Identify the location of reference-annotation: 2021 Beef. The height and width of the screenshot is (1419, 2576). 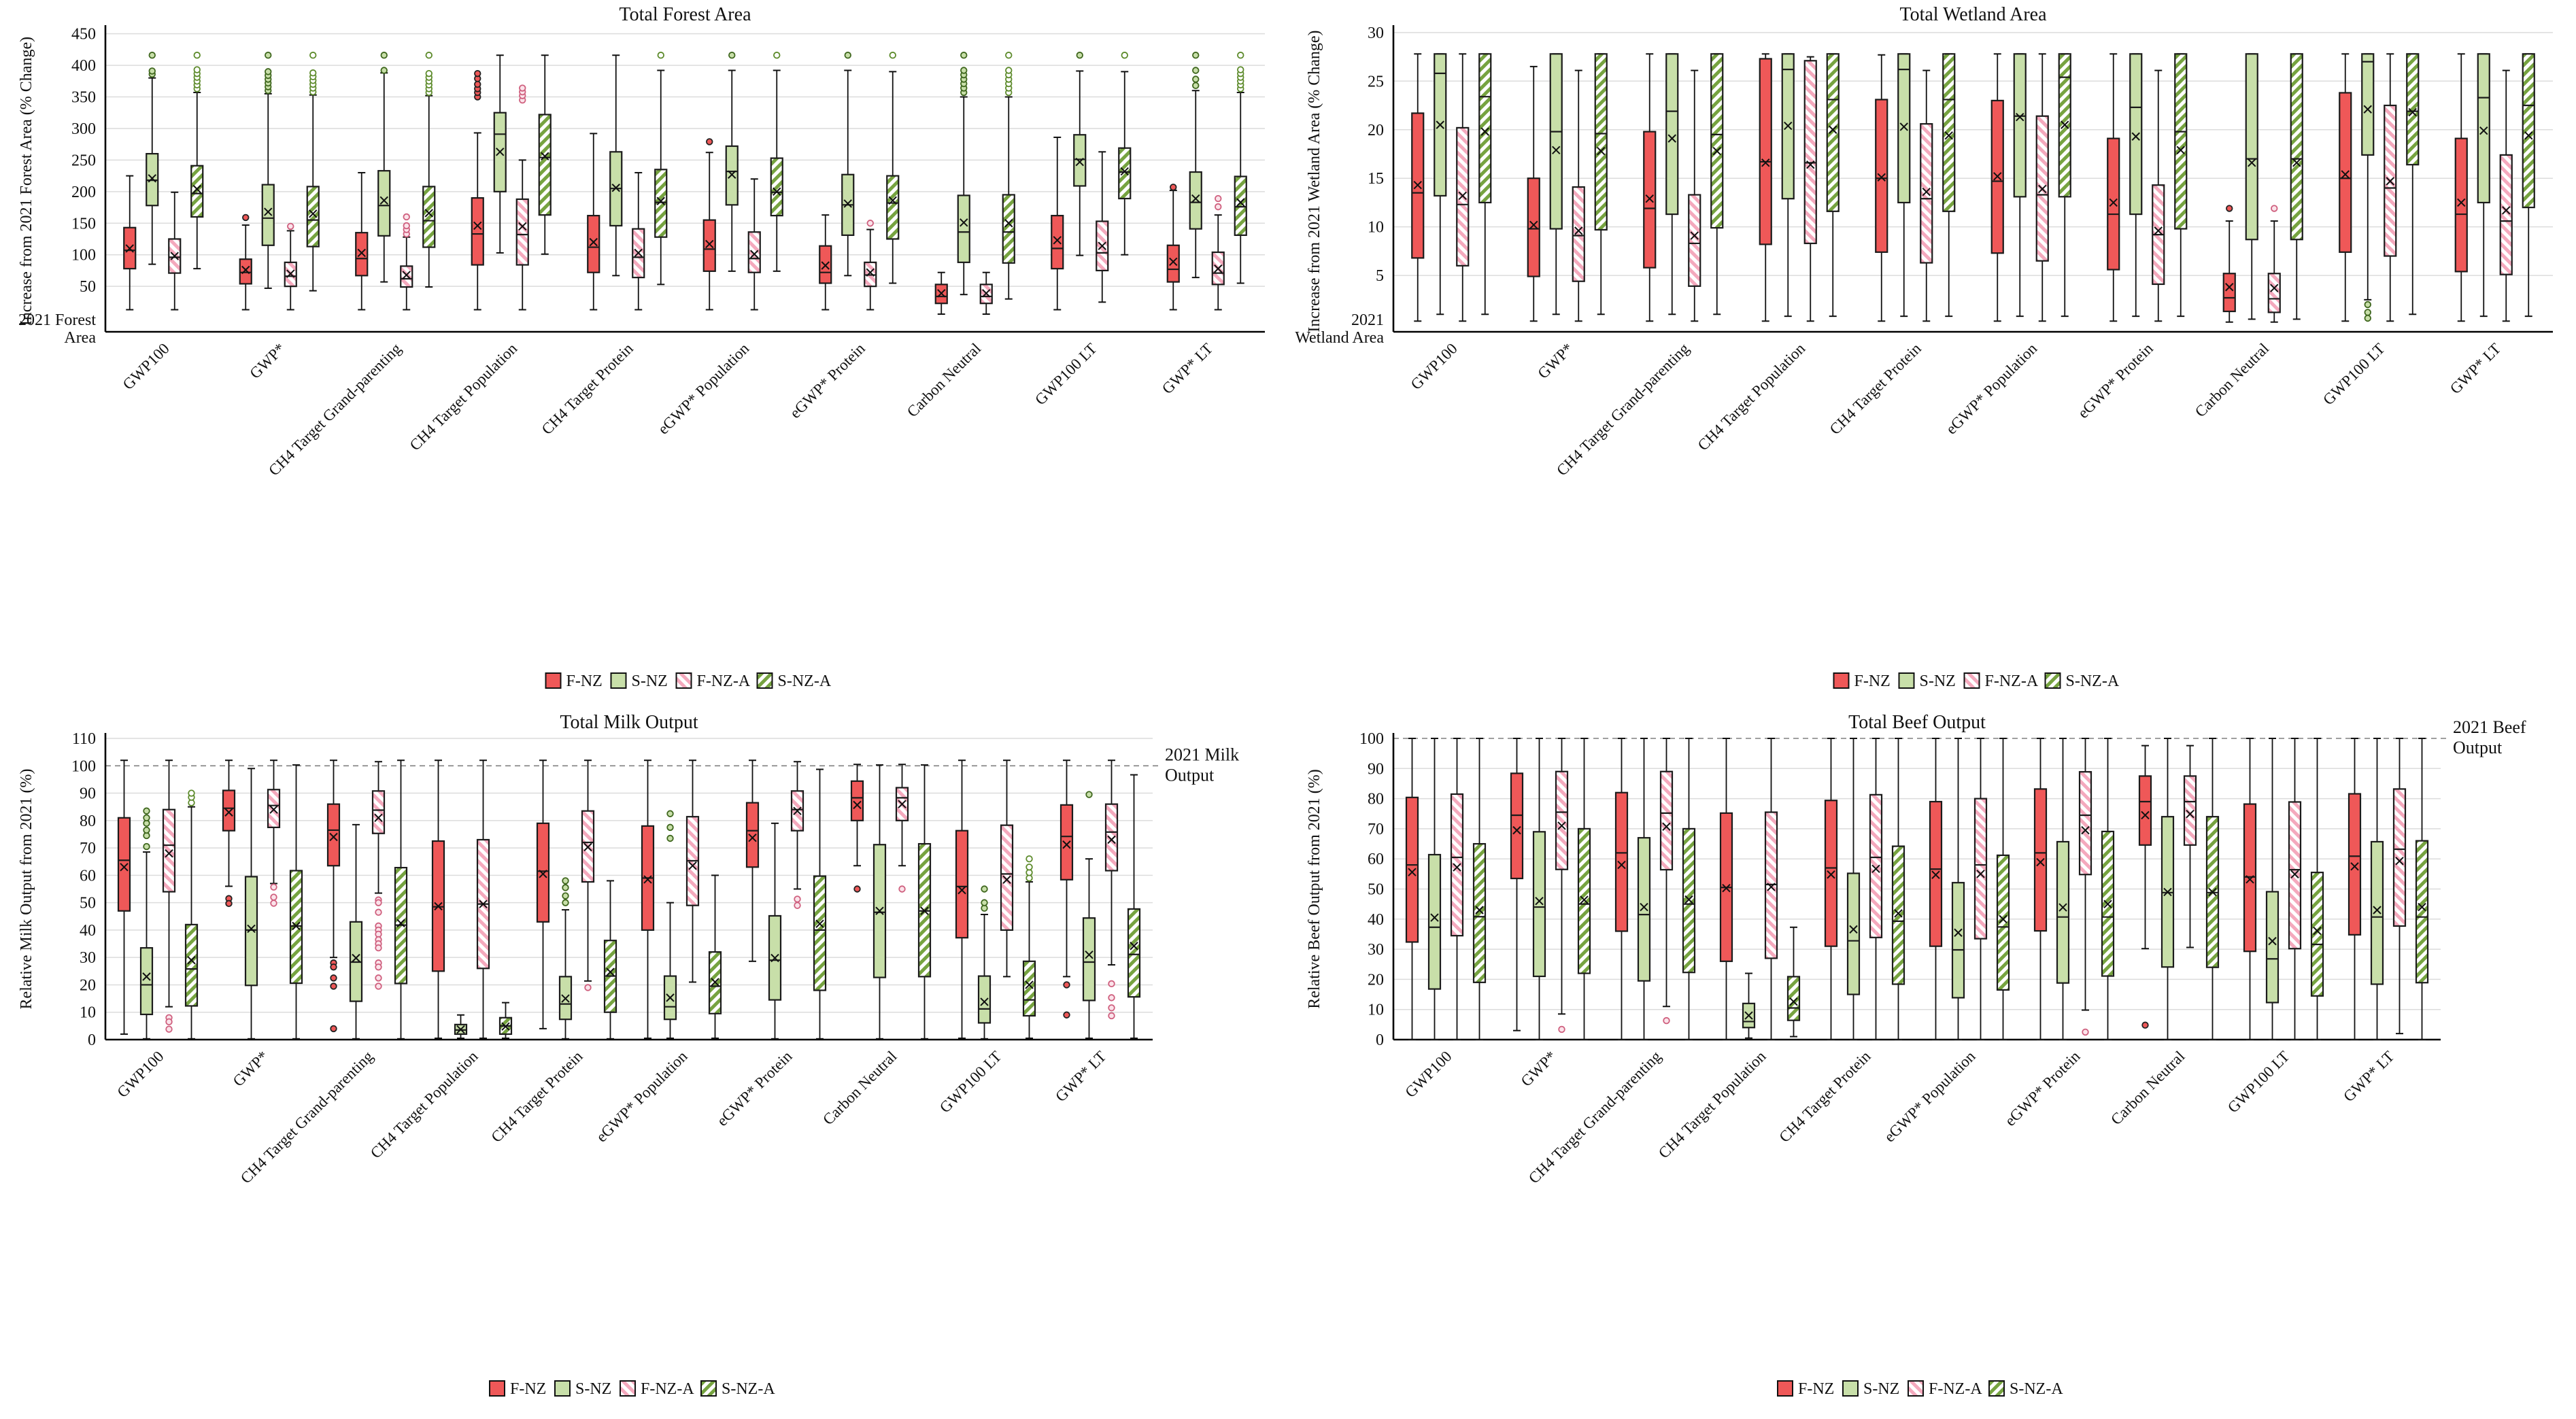
(2489, 727).